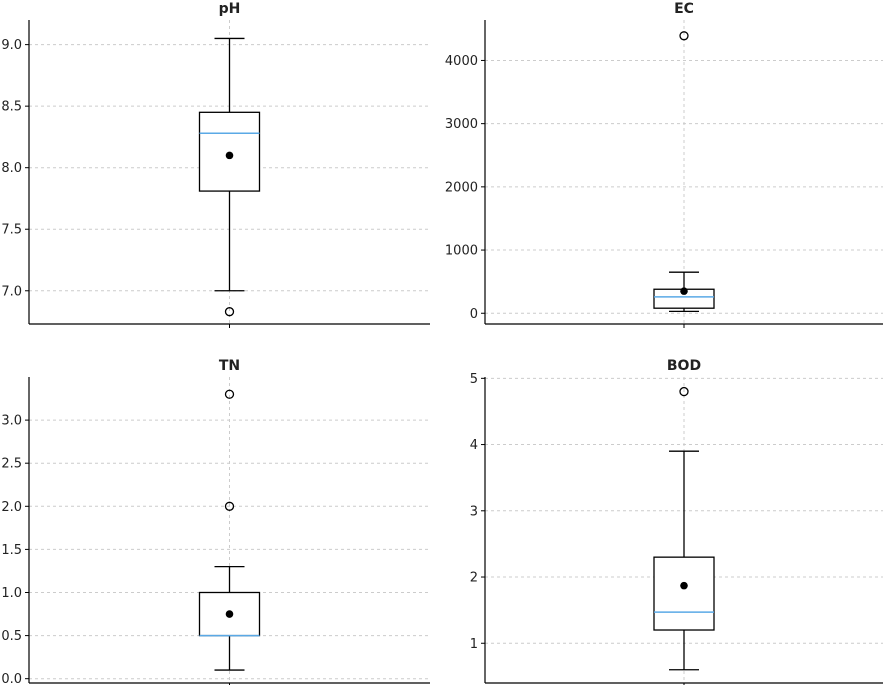  What do you see at coordinates (461, 61) in the screenshot?
I see `ec-ytick-label-4: 4000` at bounding box center [461, 61].